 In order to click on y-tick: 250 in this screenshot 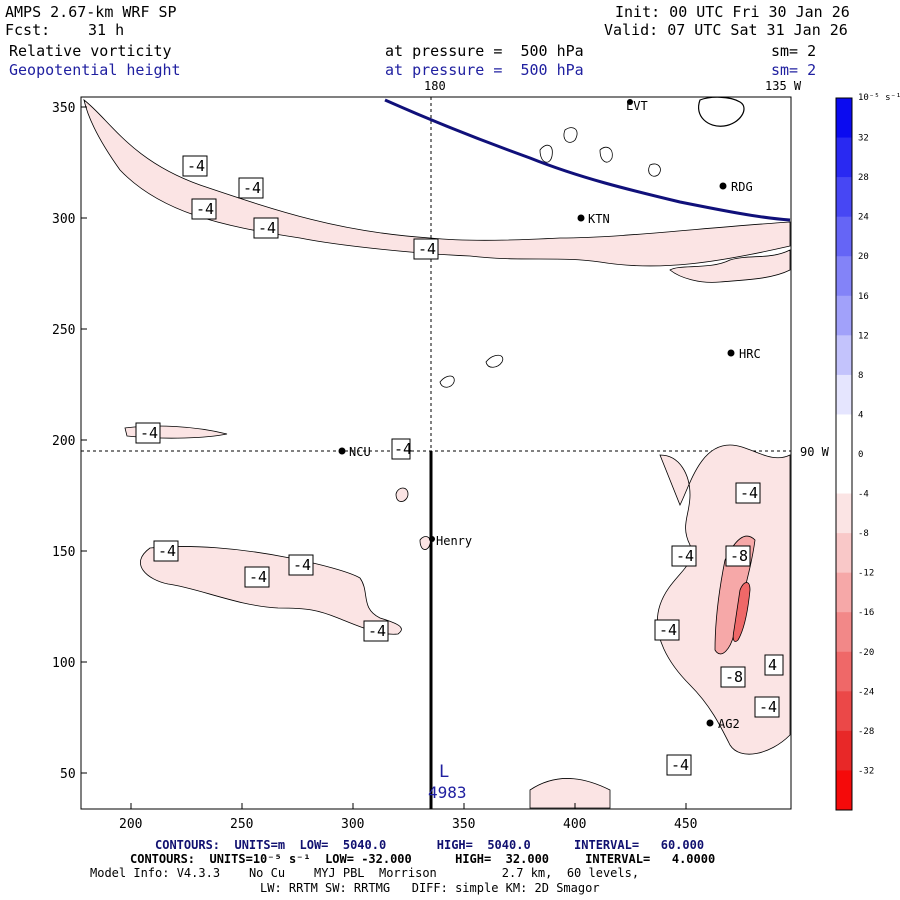, I will do `click(63, 330)`.